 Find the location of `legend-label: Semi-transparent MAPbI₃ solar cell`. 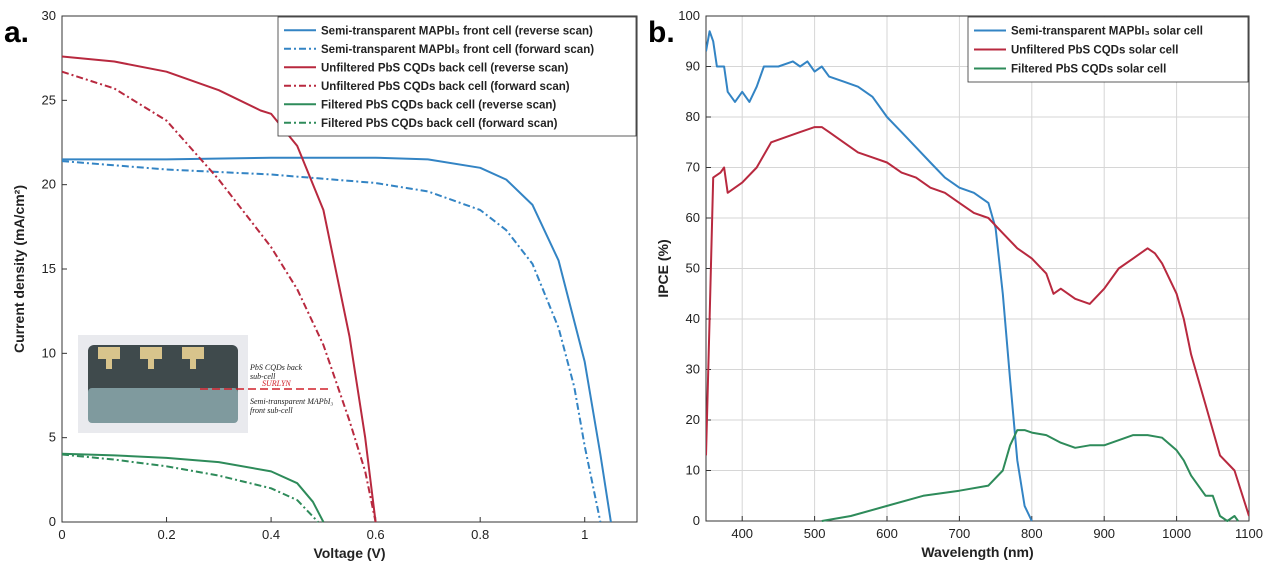

legend-label: Semi-transparent MAPbI₃ solar cell is located at coordinates (1107, 32).